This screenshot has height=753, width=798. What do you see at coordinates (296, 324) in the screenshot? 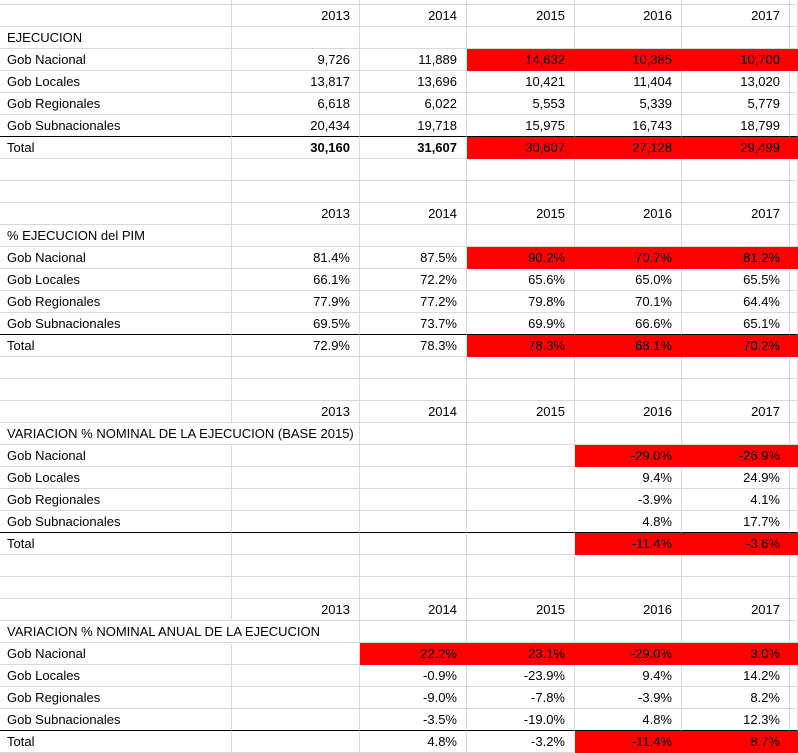
I see `value-cell: 69.5%` at bounding box center [296, 324].